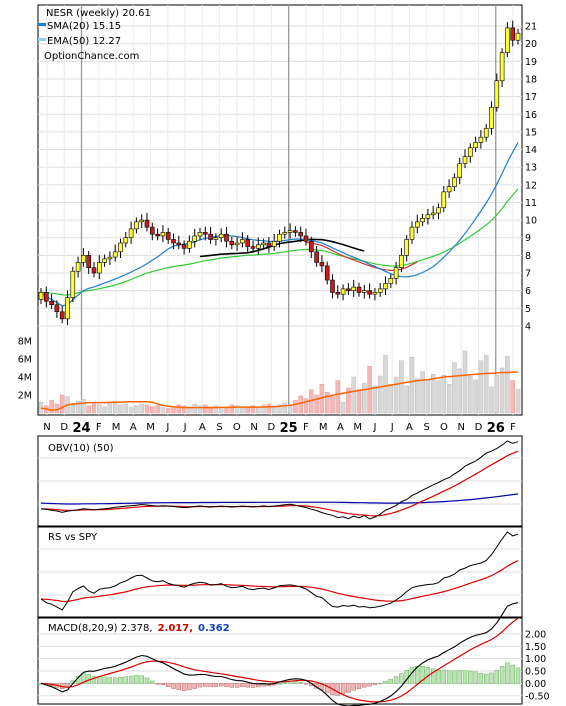 The width and height of the screenshot is (566, 706). I want to click on price-tick-label: 4, so click(528, 326).